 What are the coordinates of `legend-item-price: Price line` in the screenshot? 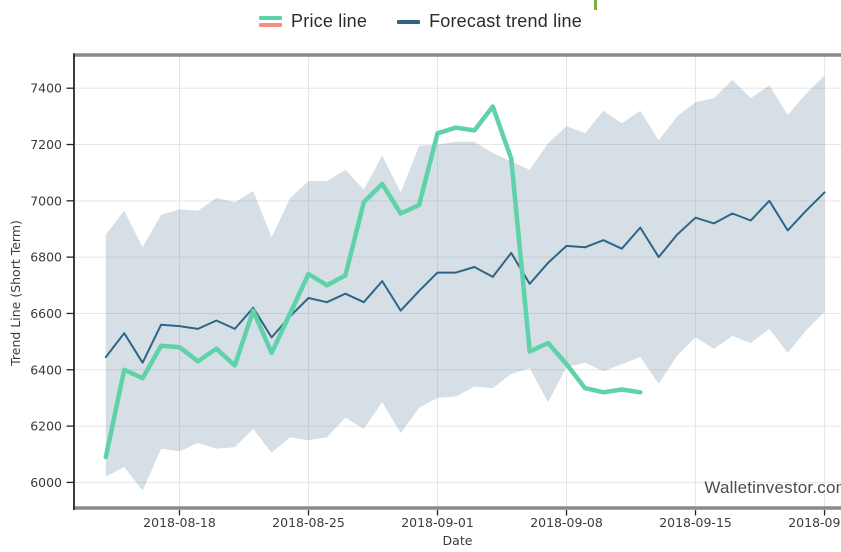 It's located at (313, 21).